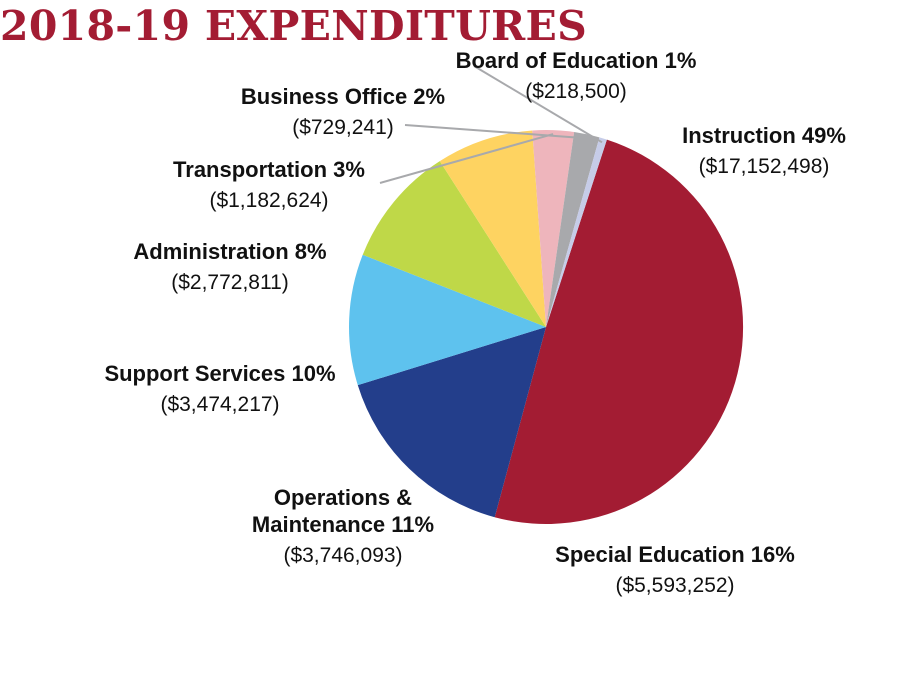 This screenshot has width=915, height=675. What do you see at coordinates (230, 282) in the screenshot?
I see `slice-value-label: ($2,772,811)` at bounding box center [230, 282].